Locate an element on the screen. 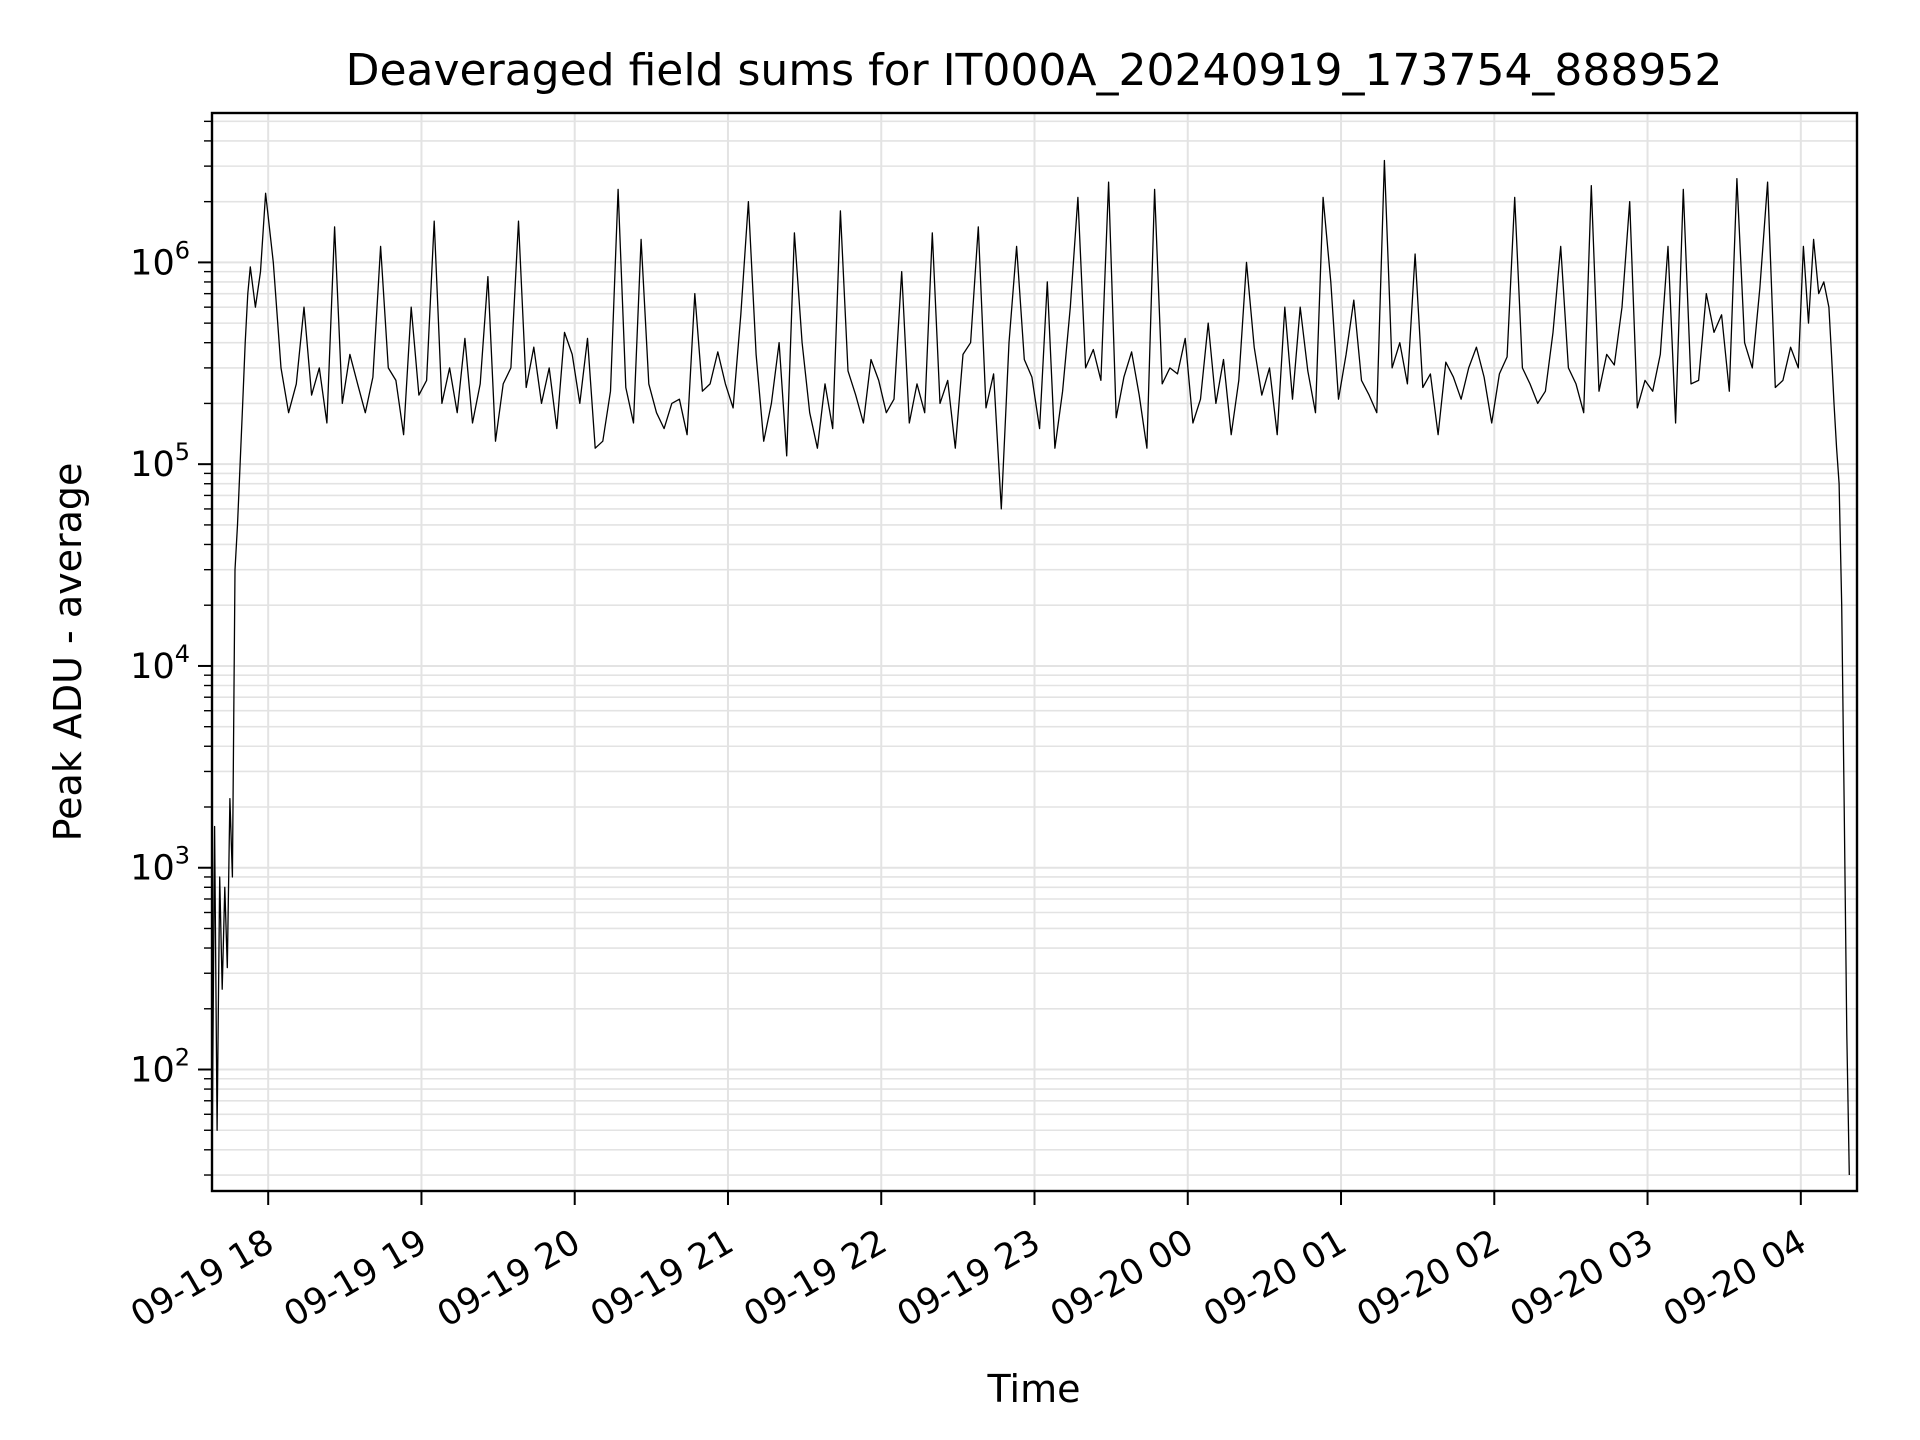  x-axis-label: Time is located at coordinates (1034, 1389).